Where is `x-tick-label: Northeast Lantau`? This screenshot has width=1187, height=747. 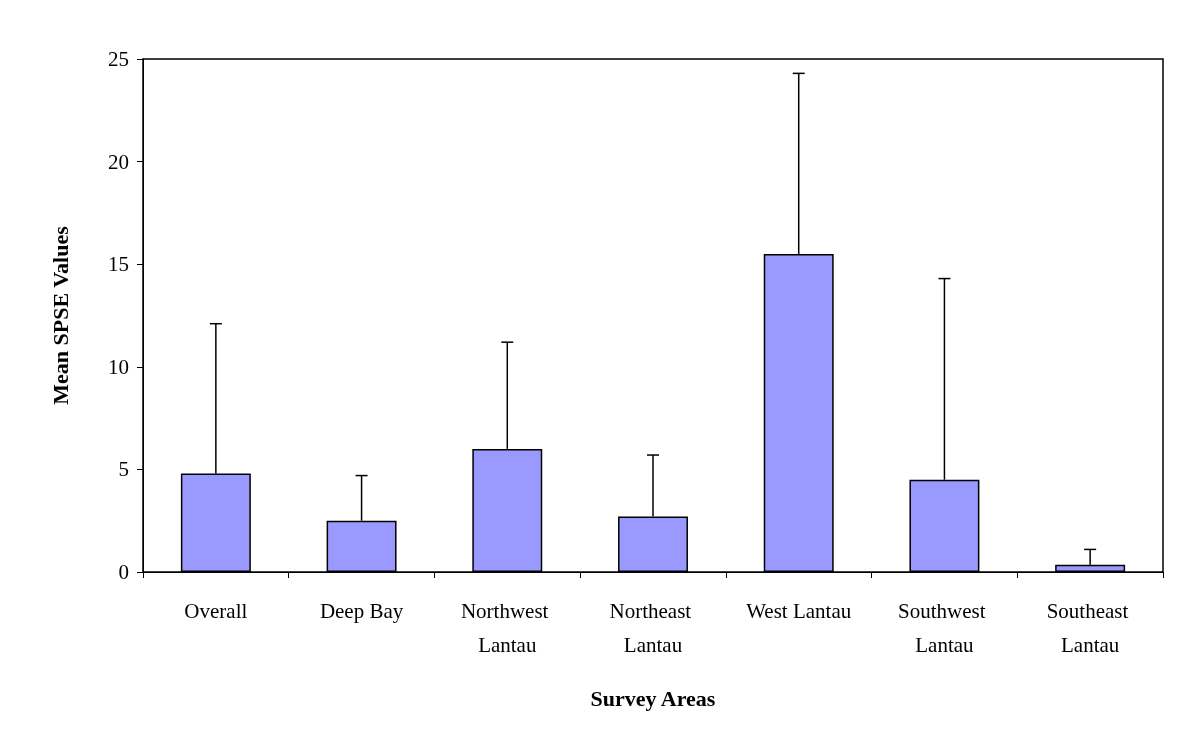
x-tick-label: Northeast Lantau is located at coordinates (653, 628).